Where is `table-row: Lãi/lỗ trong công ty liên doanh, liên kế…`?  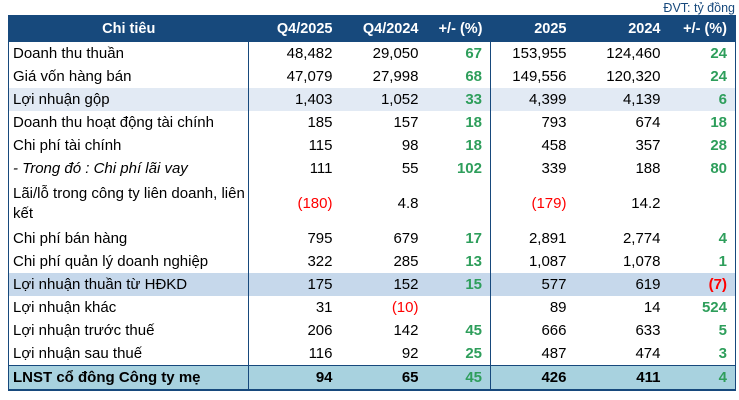 table-row: Lãi/lỗ trong công ty liên doanh, liên kế… is located at coordinates (372, 203).